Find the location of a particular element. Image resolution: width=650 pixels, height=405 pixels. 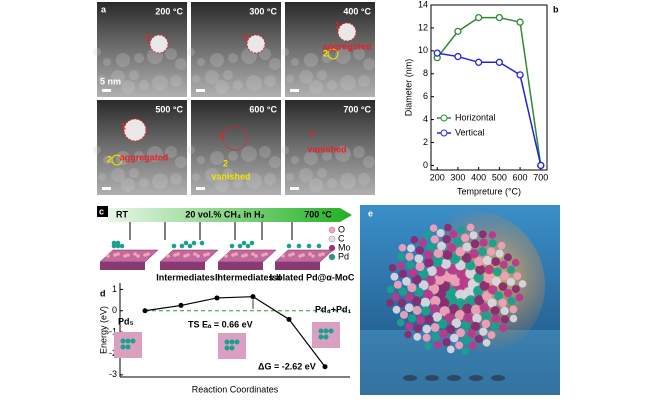

y-tick-label: -2 is located at coordinates (113, 353).